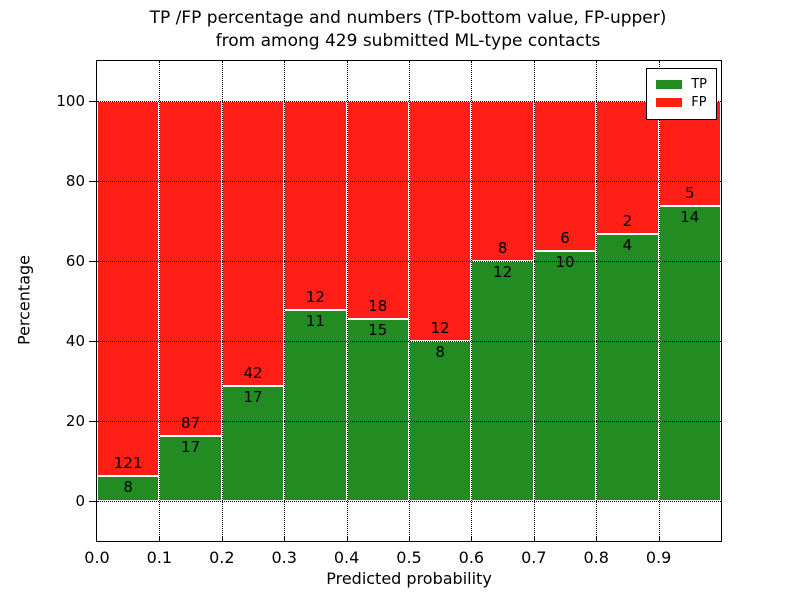 Image resolution: width=800 pixels, height=600 pixels. Describe the element at coordinates (565, 262) in the screenshot. I see `bar-count-tp: 10` at that location.